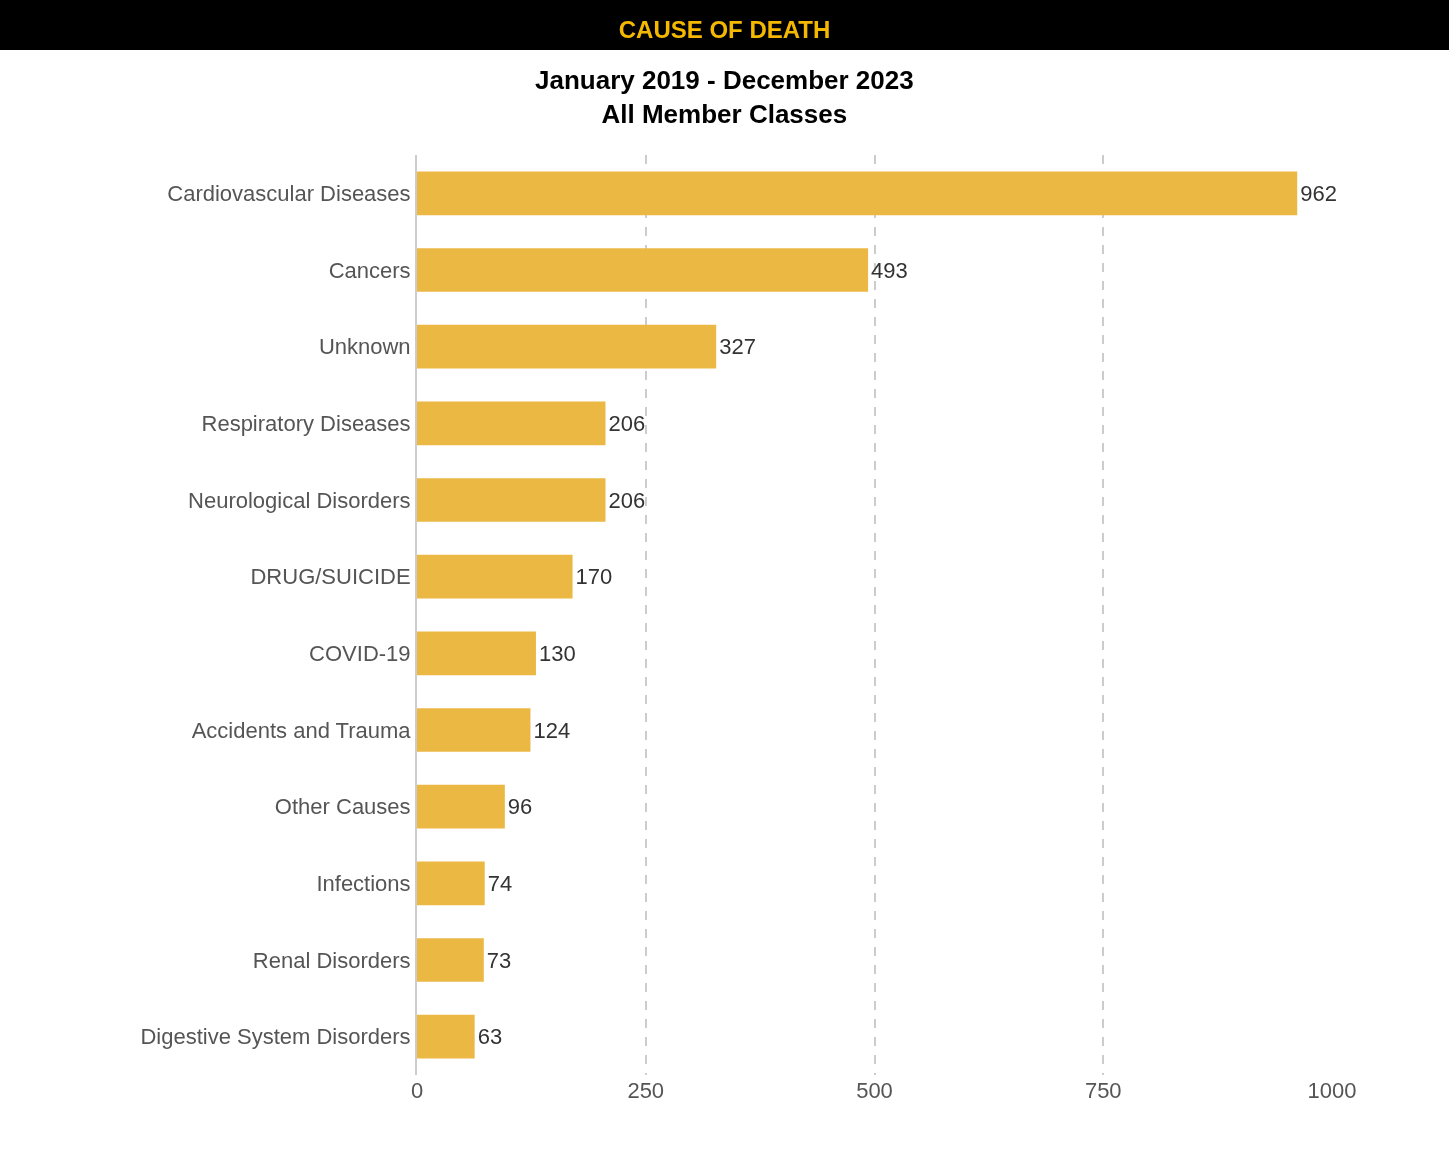 This screenshot has height=1161, width=1449. Describe the element at coordinates (306, 424) in the screenshot. I see `y-tick-label: Respiratory Diseases` at that location.